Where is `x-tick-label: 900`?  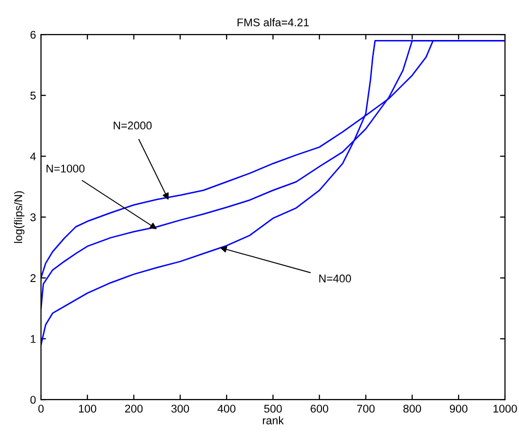
x-tick-label: 900 is located at coordinates (459, 408).